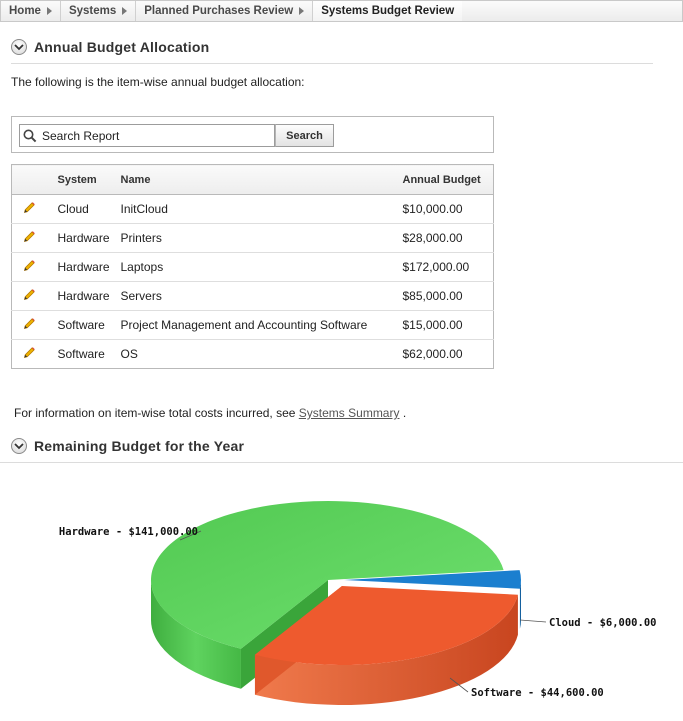 This screenshot has height=721, width=683. I want to click on edit-column-header, so click(29, 179).